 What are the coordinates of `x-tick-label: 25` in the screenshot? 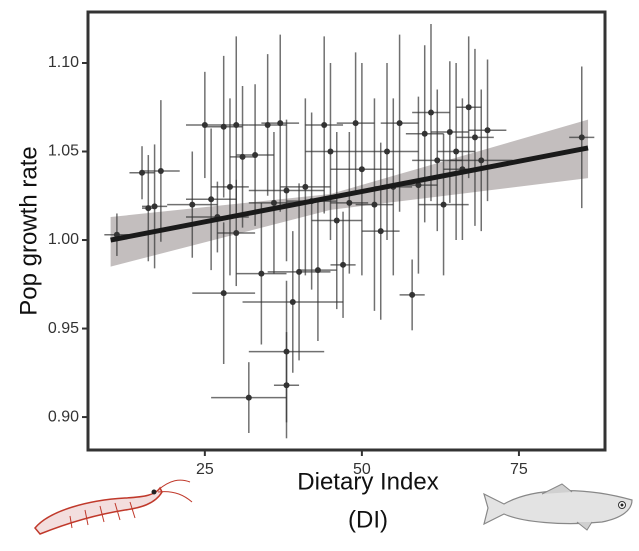 It's located at (205, 469).